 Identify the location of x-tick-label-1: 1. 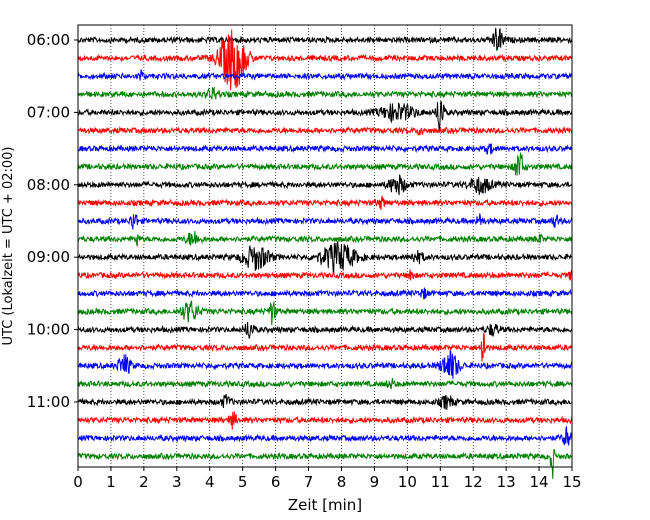
(111, 482).